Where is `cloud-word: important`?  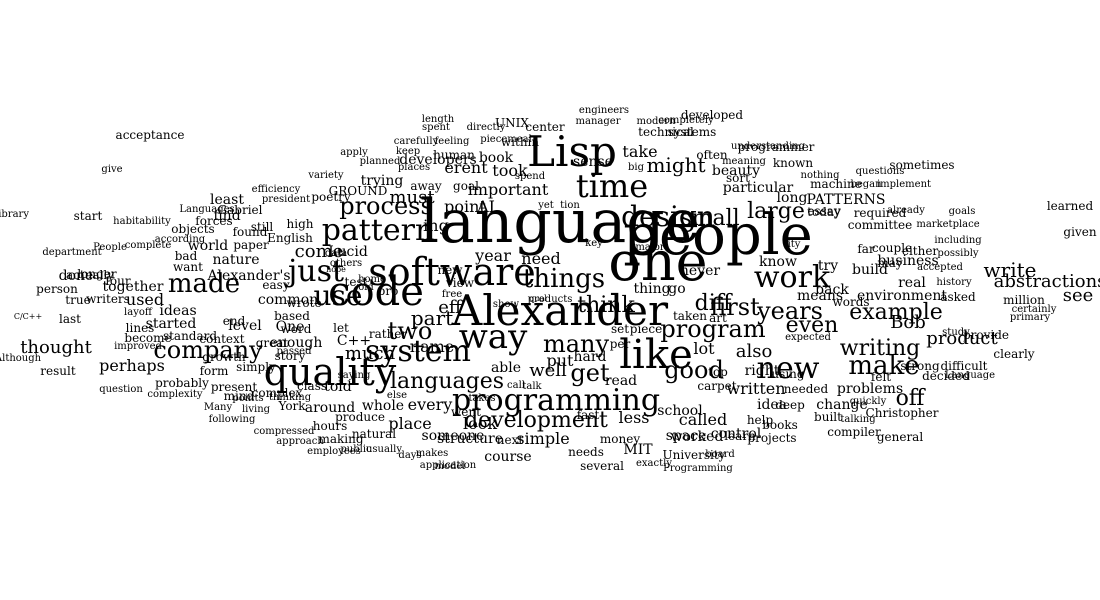
cloud-word: important is located at coordinates (508, 189).